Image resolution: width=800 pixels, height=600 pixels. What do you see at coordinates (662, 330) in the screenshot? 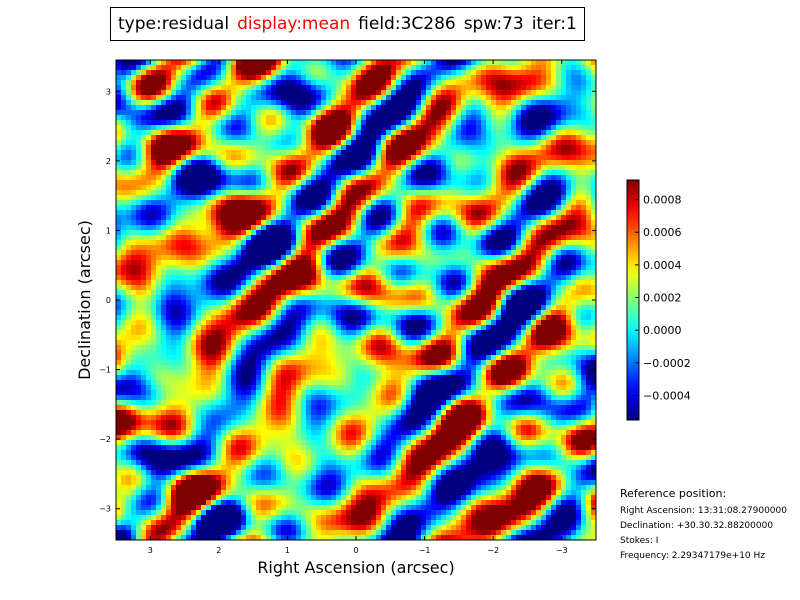
I see `colorbar-tick-label: 0.0000` at bounding box center [662, 330].